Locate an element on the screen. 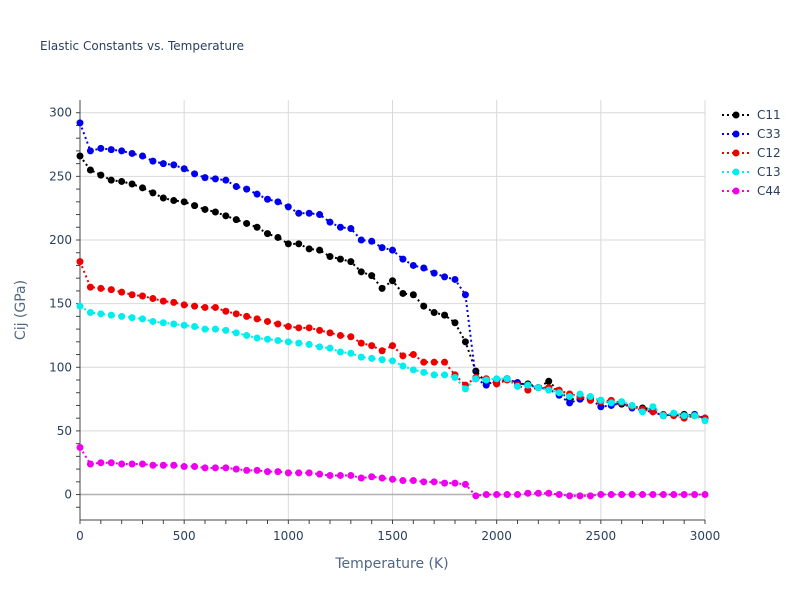 Image resolution: width=800 pixels, height=600 pixels. x-tick-label: 2000 is located at coordinates (496, 536).